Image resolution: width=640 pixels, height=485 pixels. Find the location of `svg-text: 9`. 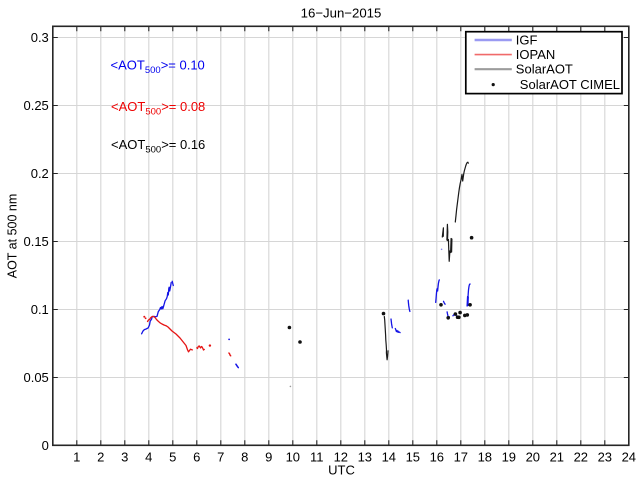

svg-text: 9 is located at coordinates (268, 456).